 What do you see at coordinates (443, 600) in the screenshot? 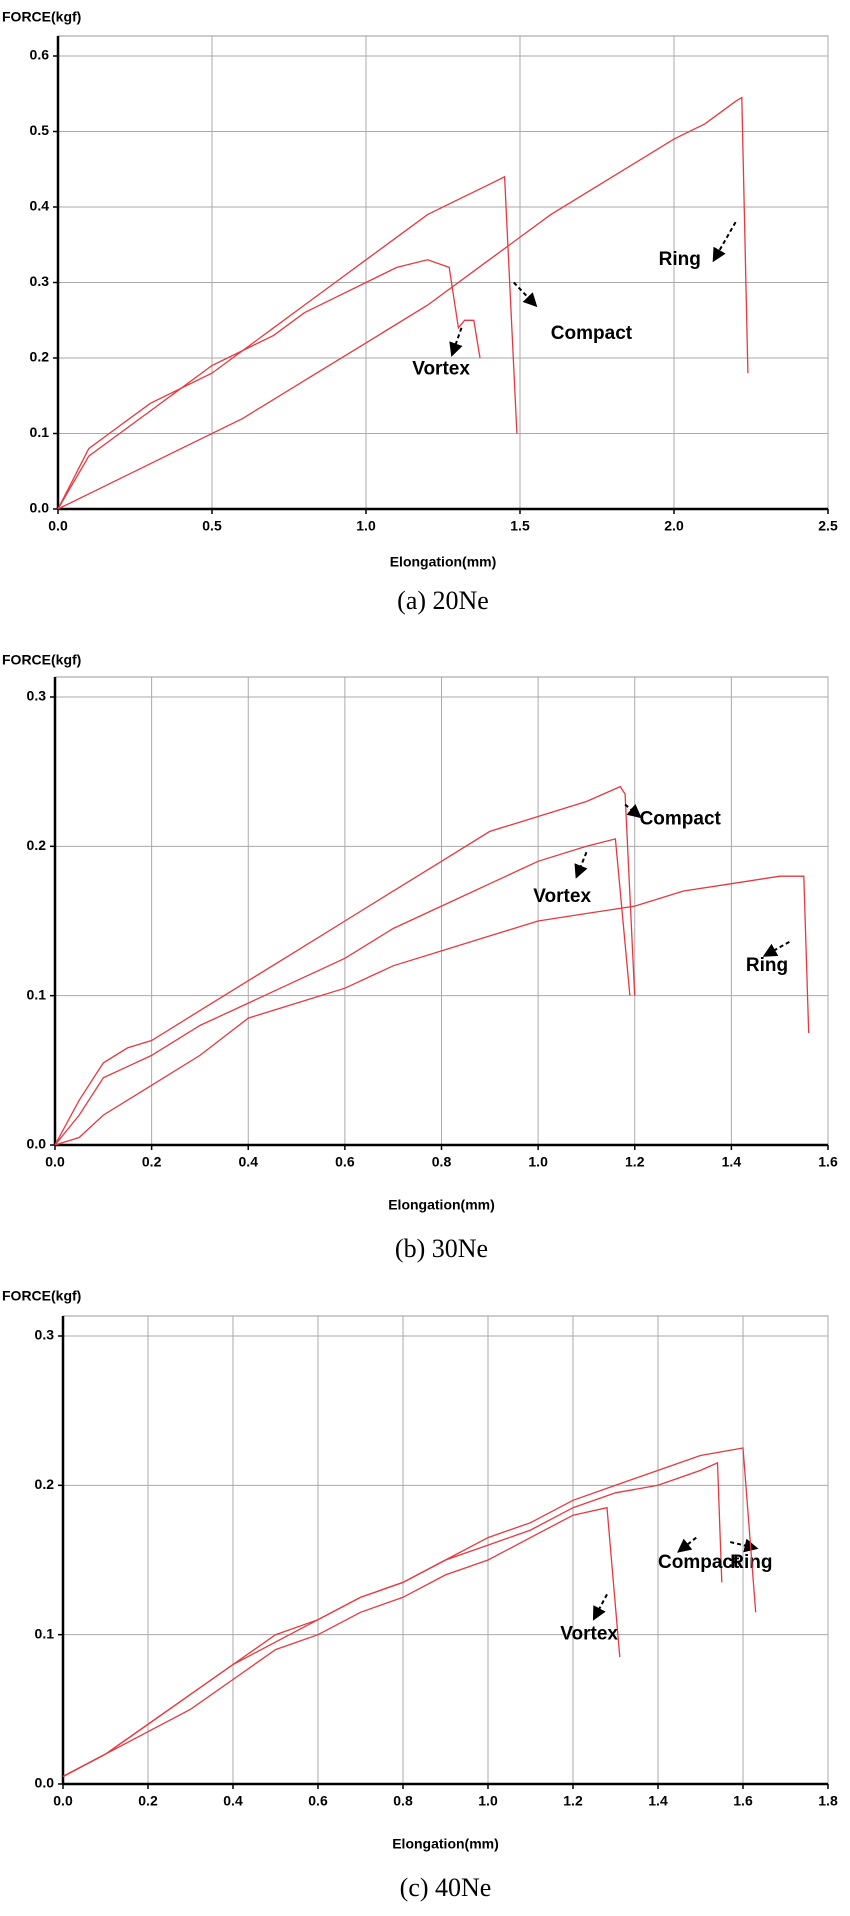
I see `caption: (a) 20Ne` at bounding box center [443, 600].